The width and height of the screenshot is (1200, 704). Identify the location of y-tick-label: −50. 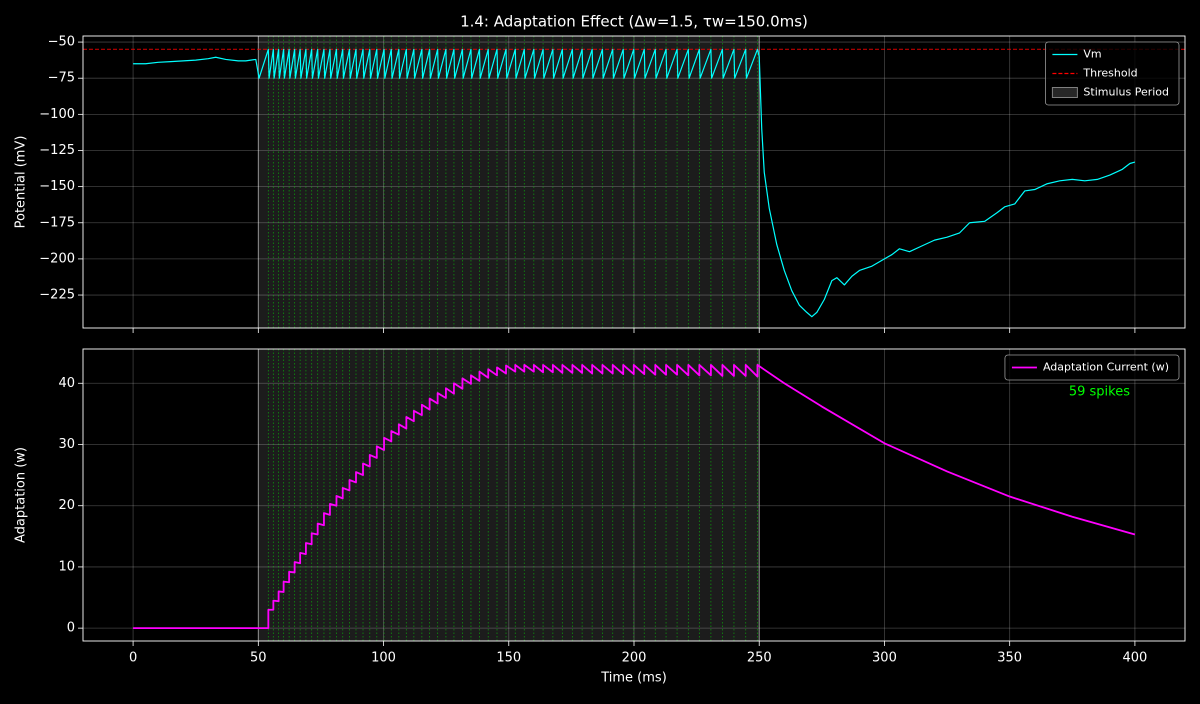
(61, 42).